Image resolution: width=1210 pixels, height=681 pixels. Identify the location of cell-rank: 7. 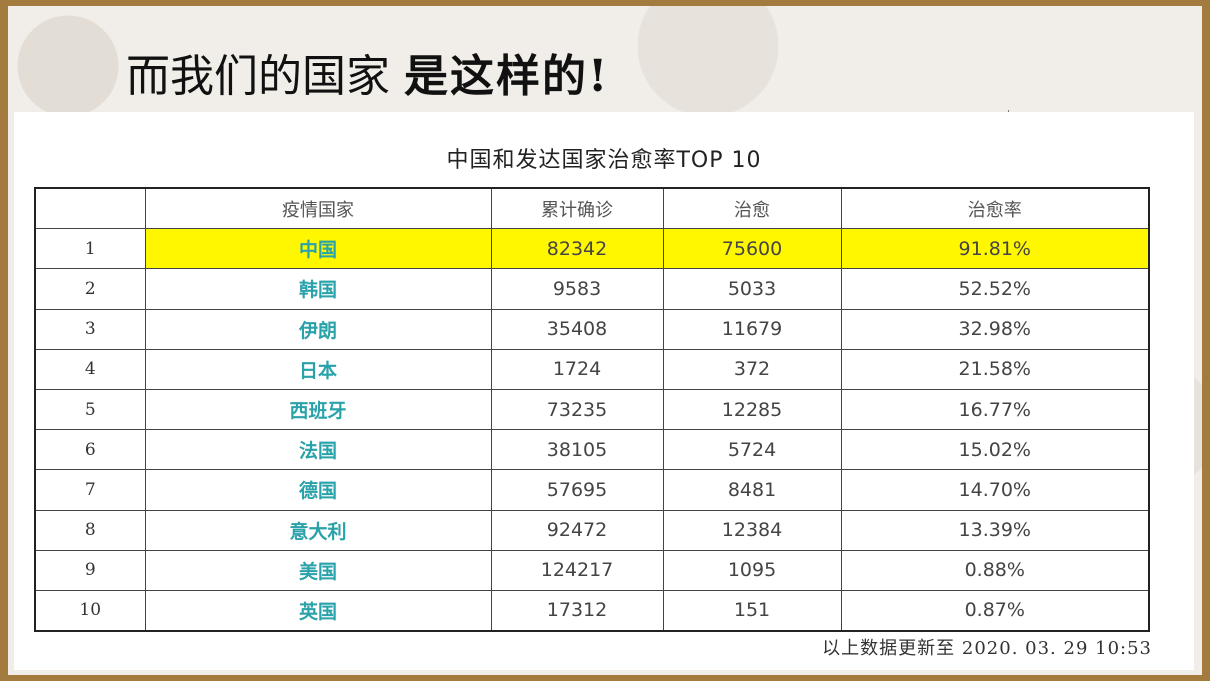
(90, 490).